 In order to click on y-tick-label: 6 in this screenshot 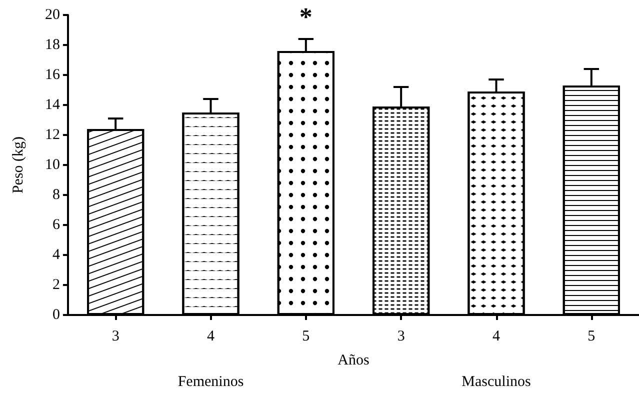, I will do `click(56, 225)`.